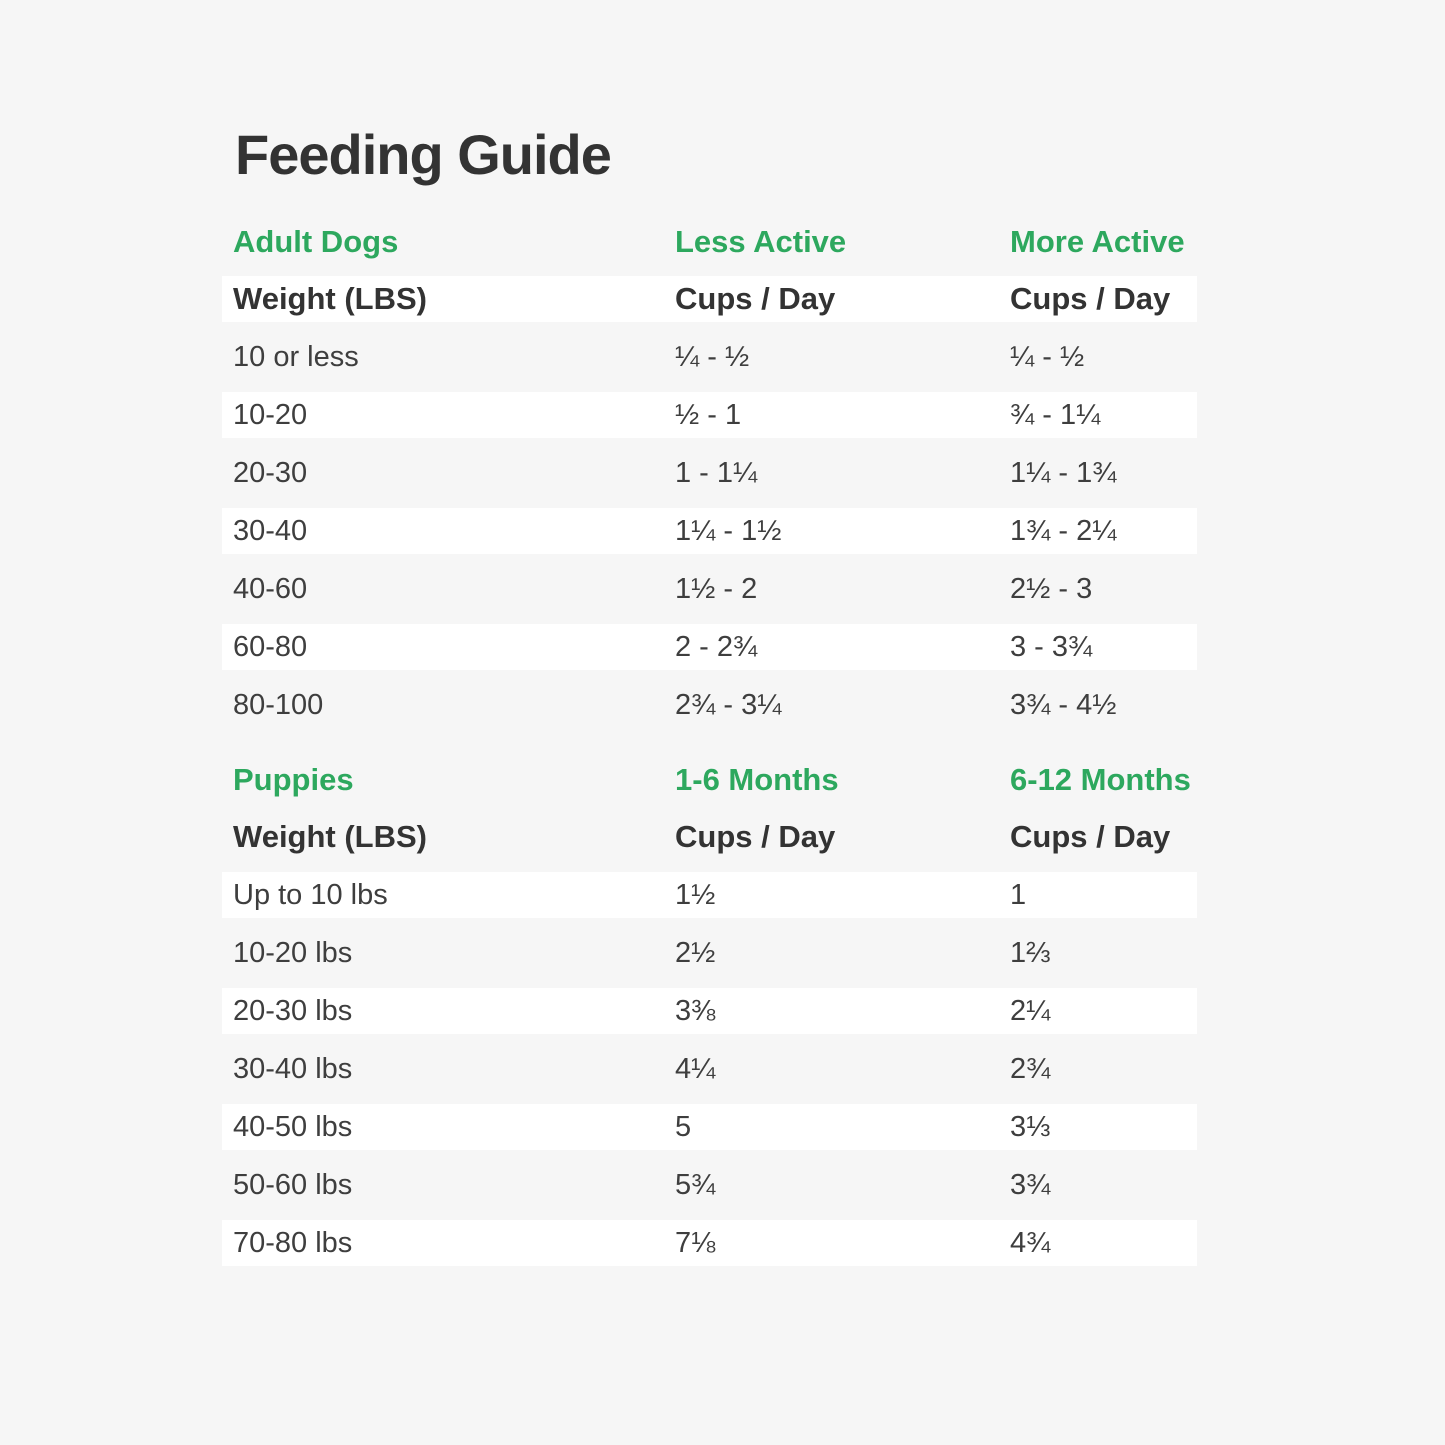 The height and width of the screenshot is (1445, 1445). I want to click on adult-dogs-group-header: Adult Dogs Less Active More Active, so click(709, 242).